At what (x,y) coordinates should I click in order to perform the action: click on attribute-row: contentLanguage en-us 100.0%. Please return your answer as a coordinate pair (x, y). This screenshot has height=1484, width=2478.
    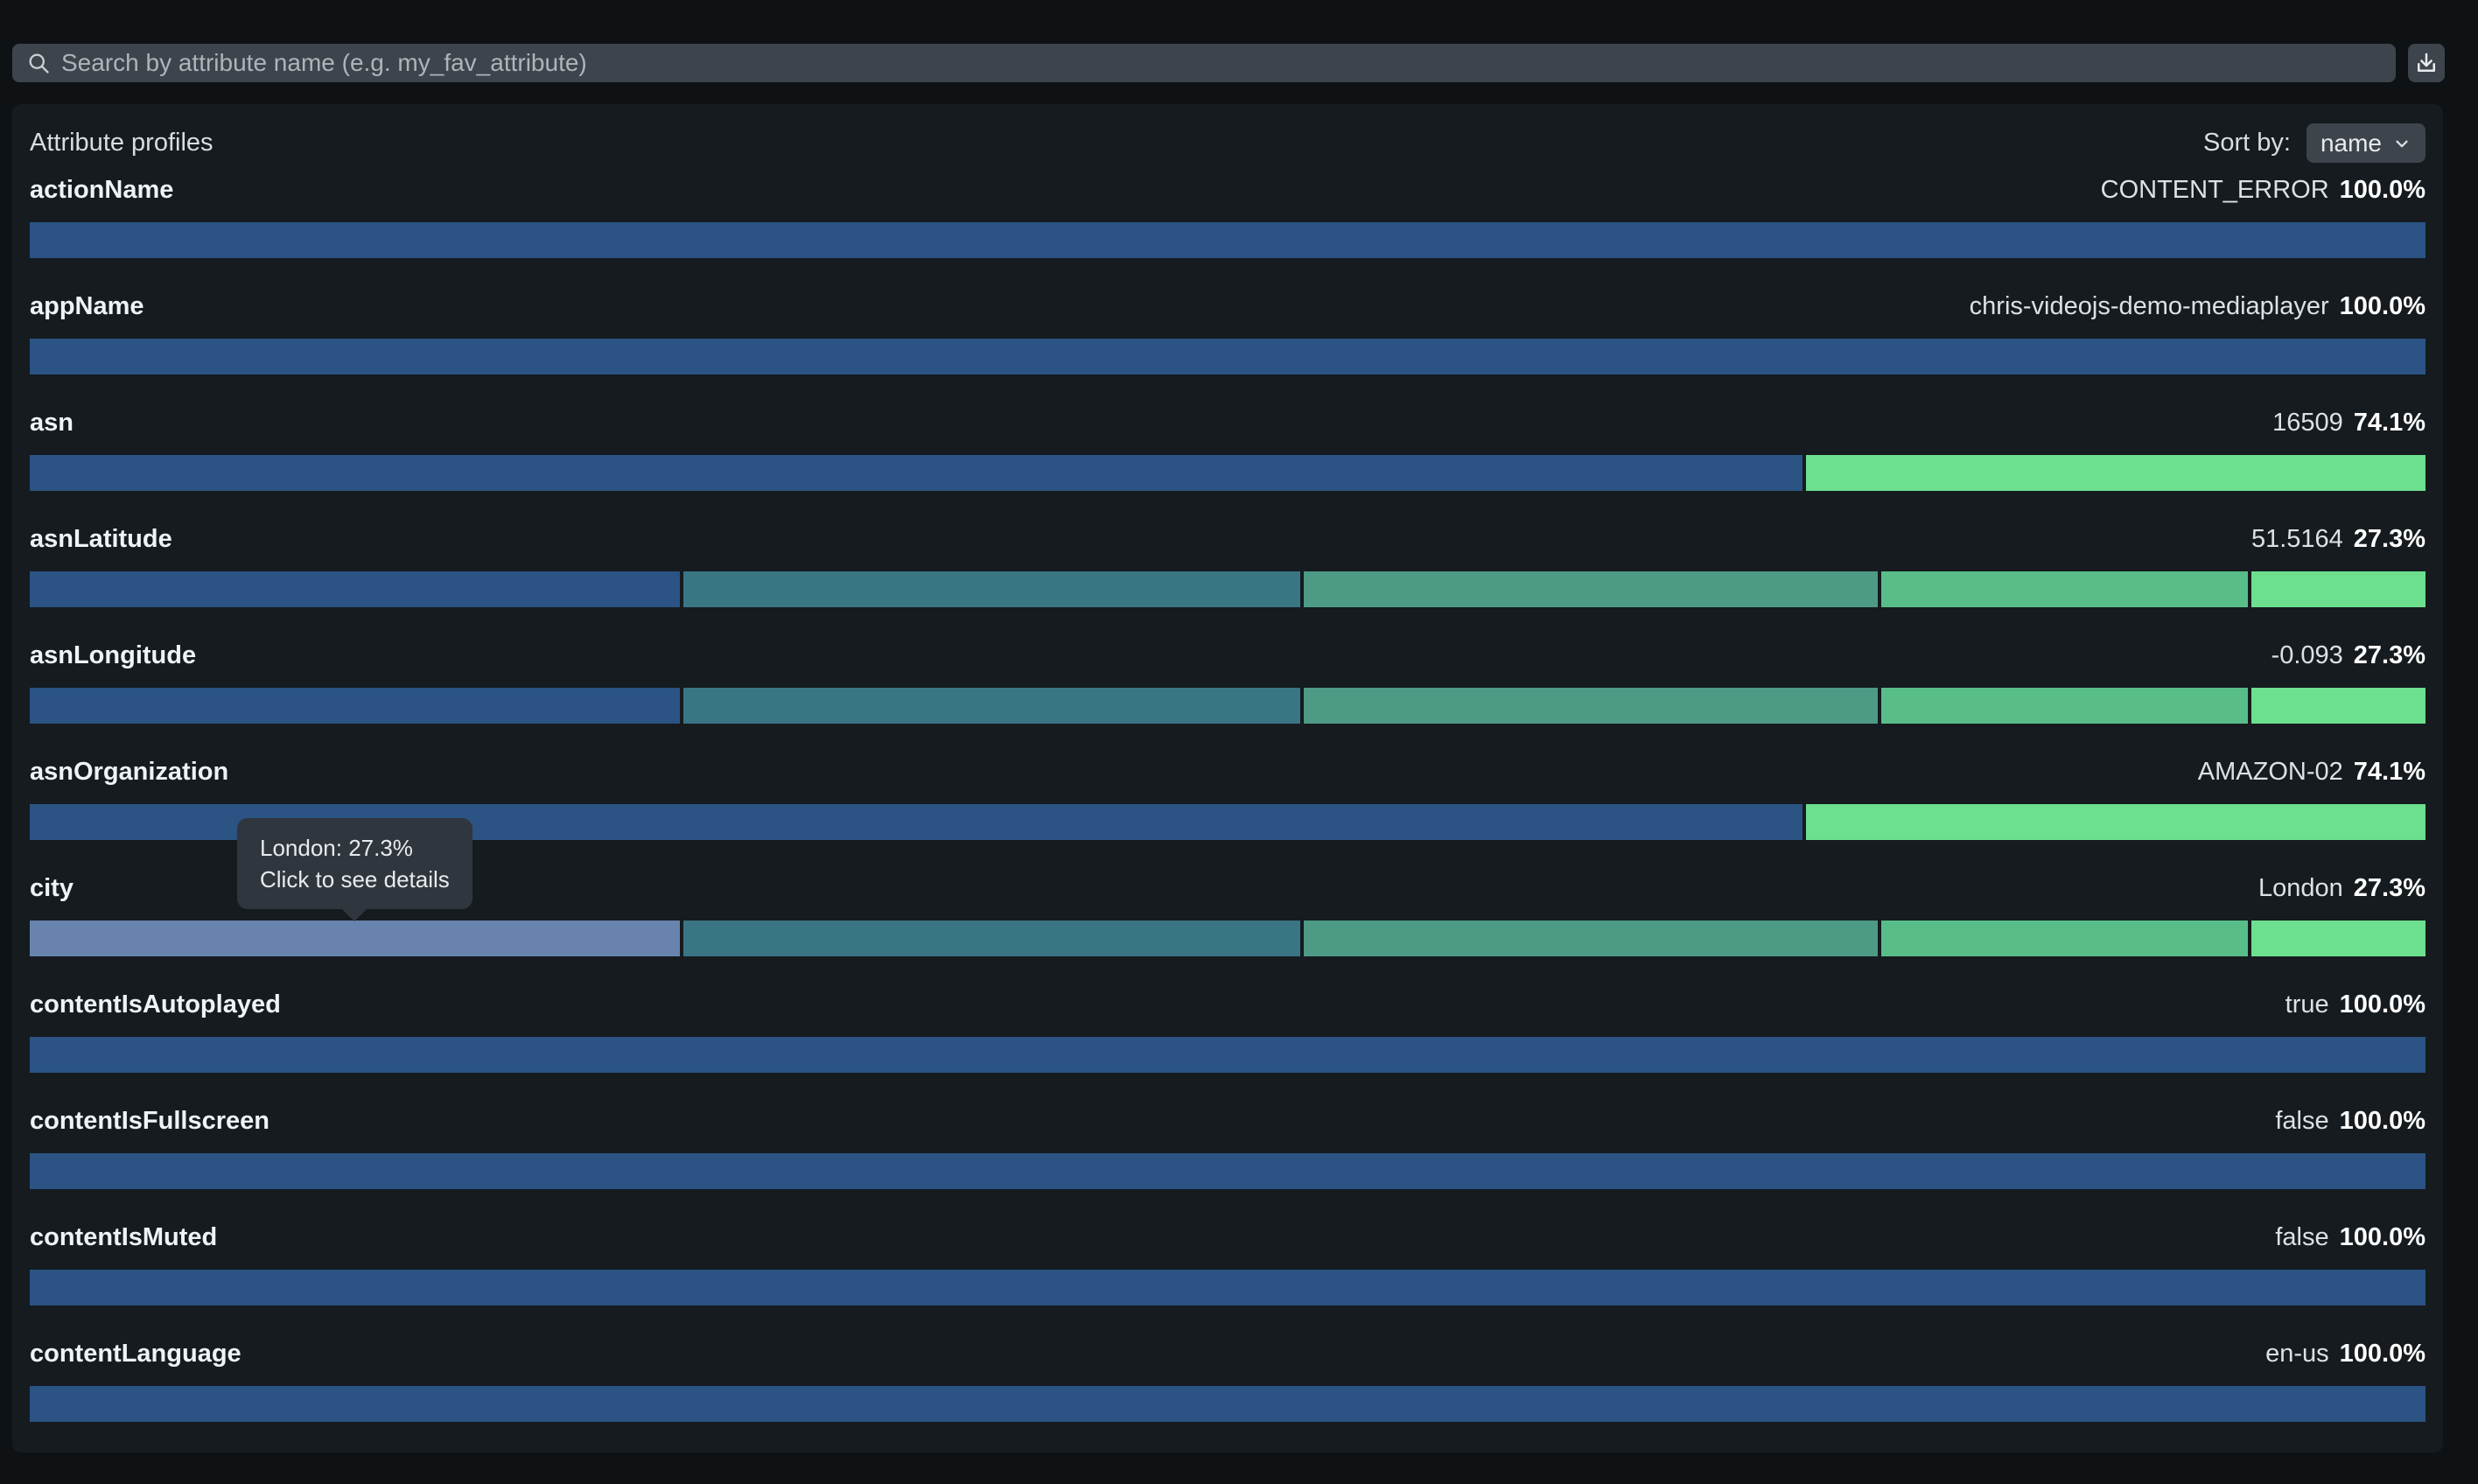
    Looking at the image, I should click on (1228, 1378).